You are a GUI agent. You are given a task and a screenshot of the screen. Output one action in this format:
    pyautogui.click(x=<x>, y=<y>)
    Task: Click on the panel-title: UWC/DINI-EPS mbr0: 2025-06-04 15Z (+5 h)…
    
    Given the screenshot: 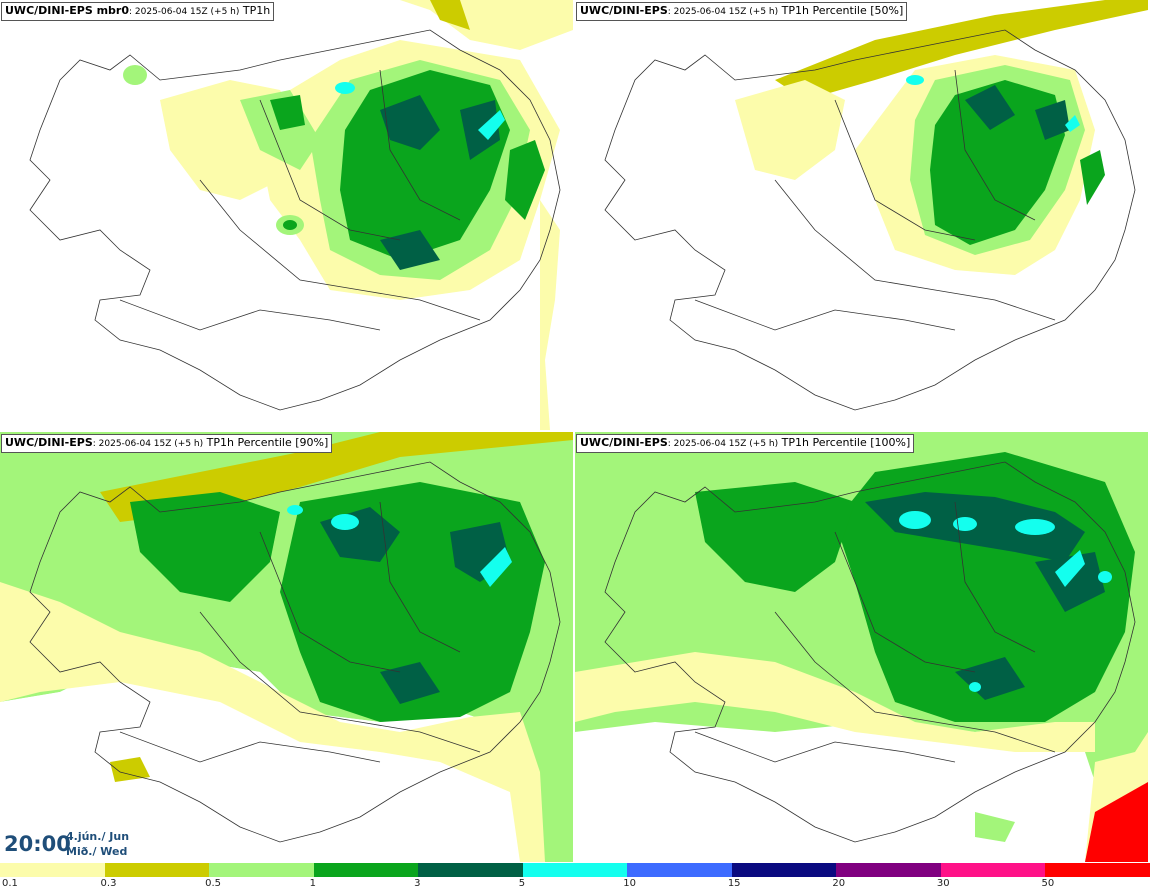 What is the action you would take?
    pyautogui.click(x=138, y=11)
    